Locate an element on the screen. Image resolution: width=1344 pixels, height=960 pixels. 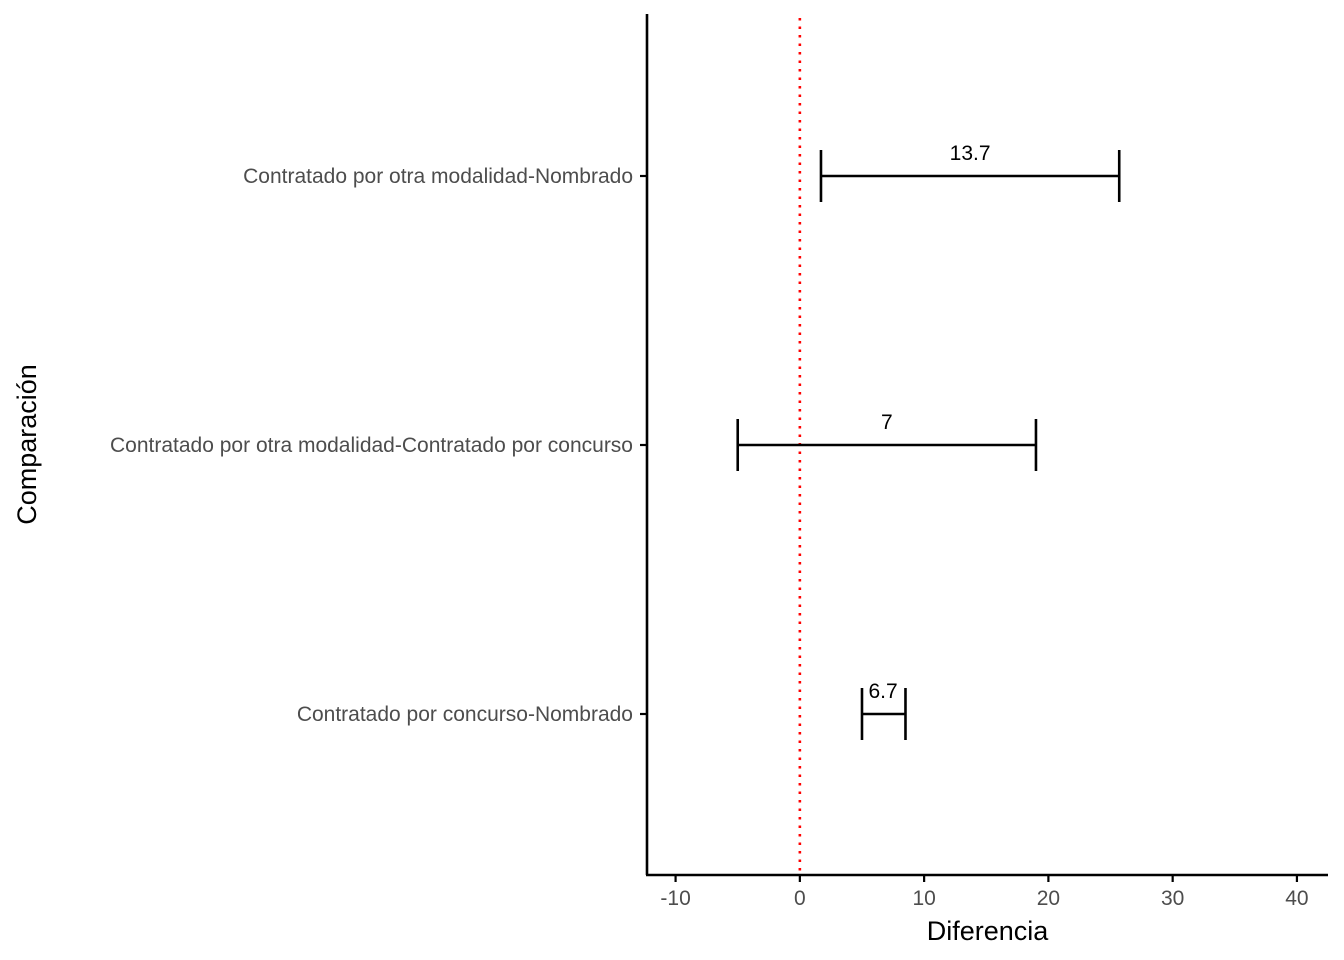
x-tick-label: 30 is located at coordinates (1172, 898).